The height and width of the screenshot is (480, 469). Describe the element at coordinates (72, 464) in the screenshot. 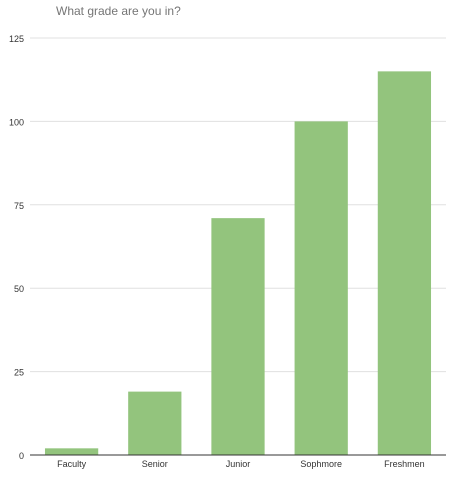

I see `x-tick-label: Faculty` at that location.